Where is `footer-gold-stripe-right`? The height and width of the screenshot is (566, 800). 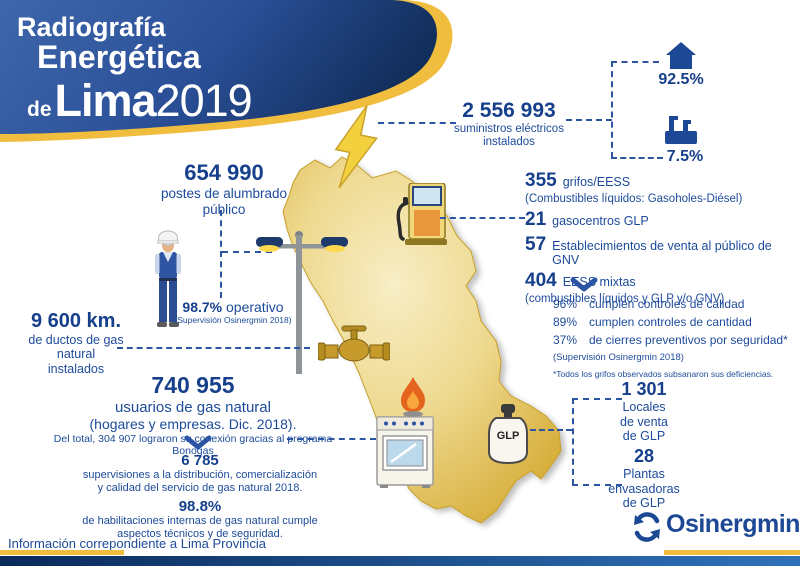
footer-gold-stripe-right is located at coordinates (732, 552).